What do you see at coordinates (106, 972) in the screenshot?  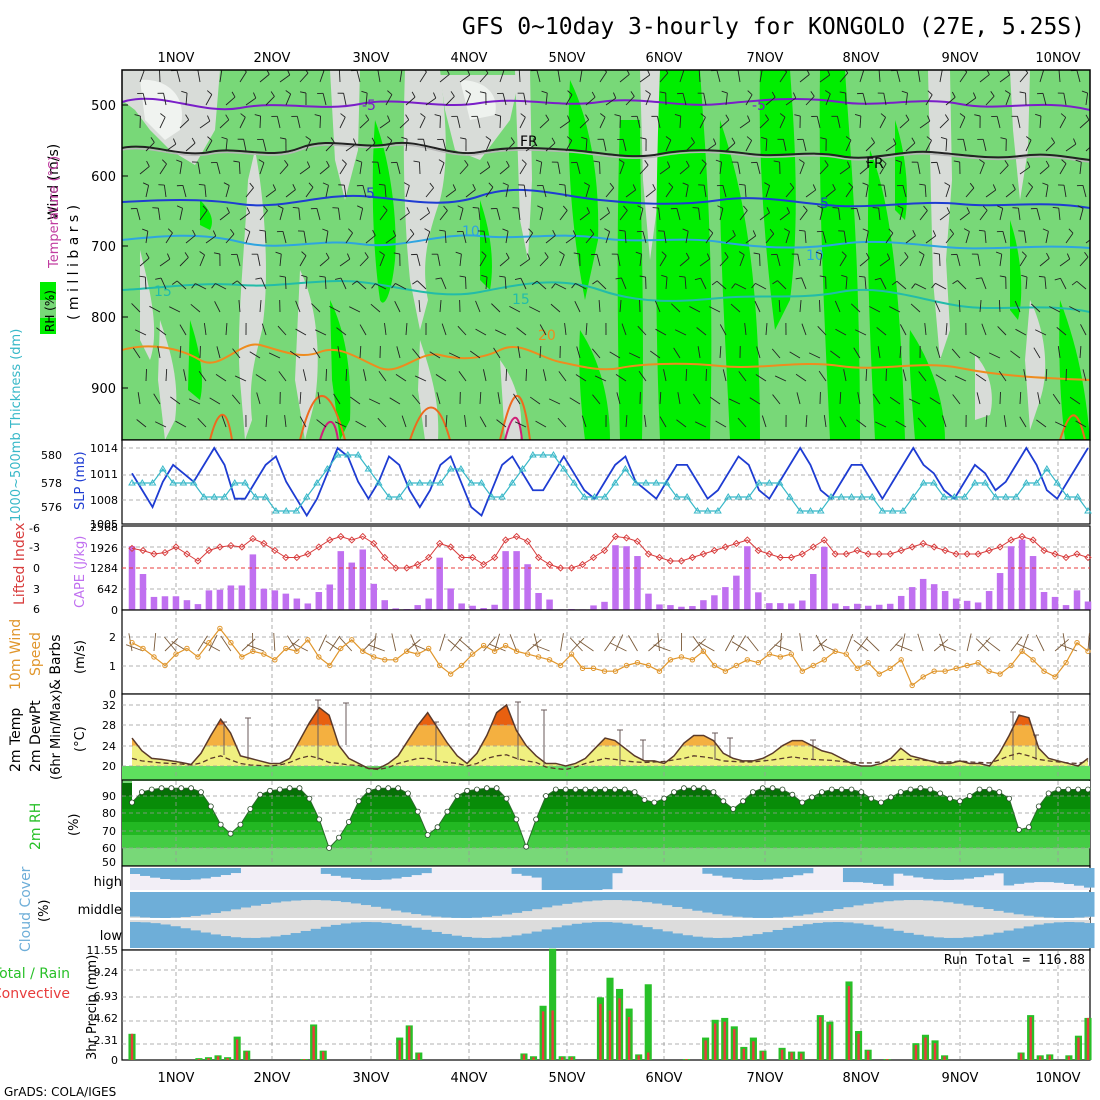 I see `precip-tick-label: 9.24` at bounding box center [106, 972].